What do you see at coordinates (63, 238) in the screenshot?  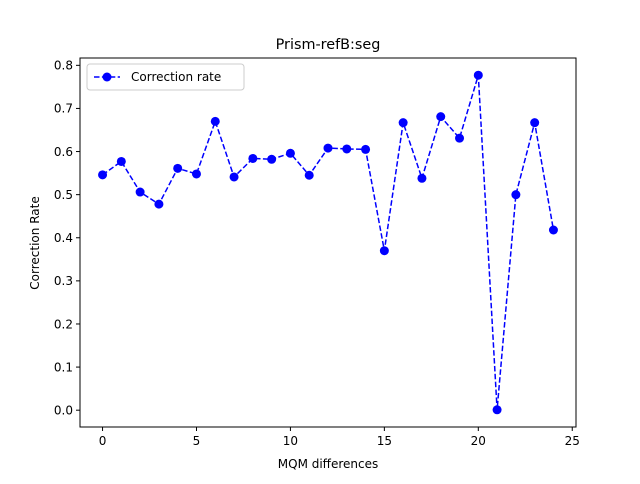 I see `y-tick-label: 0.4` at bounding box center [63, 238].